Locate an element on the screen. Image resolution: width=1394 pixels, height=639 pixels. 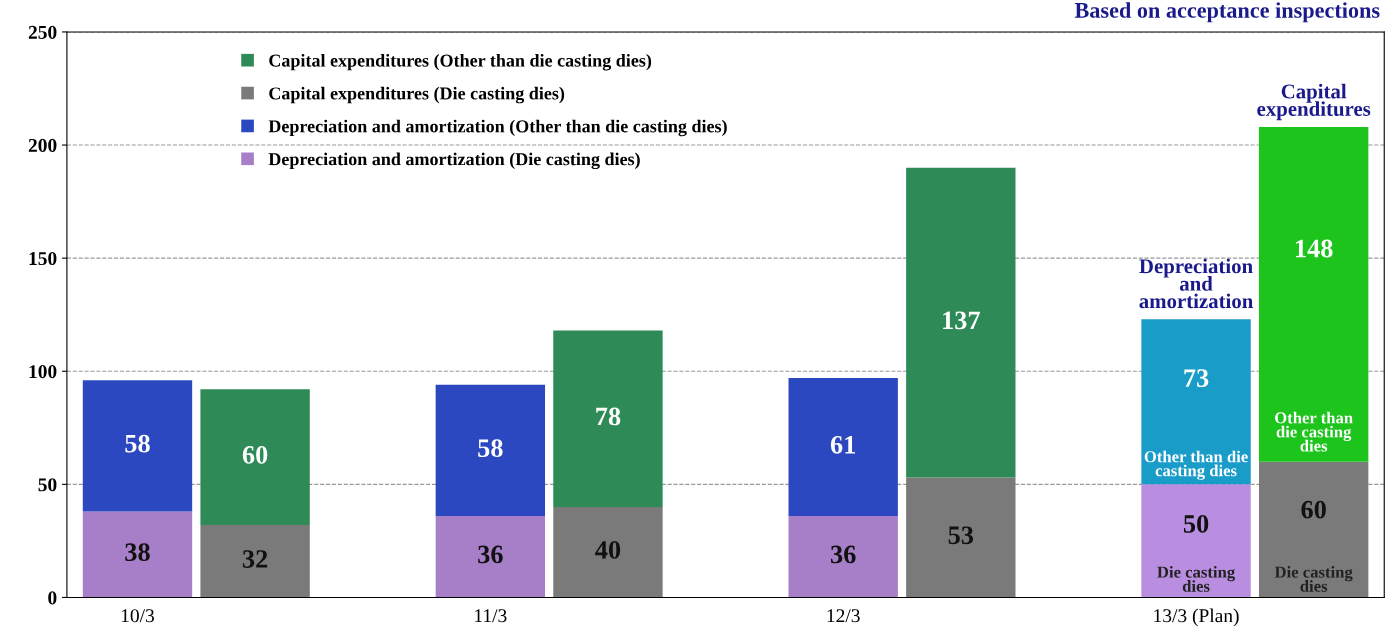
data-label: 38 is located at coordinates (137, 552).